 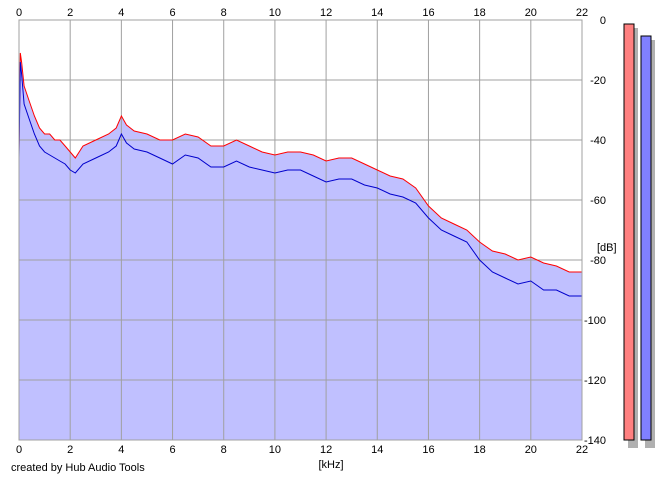 I want to click on y-tick-label: -40, so click(x=598, y=141).